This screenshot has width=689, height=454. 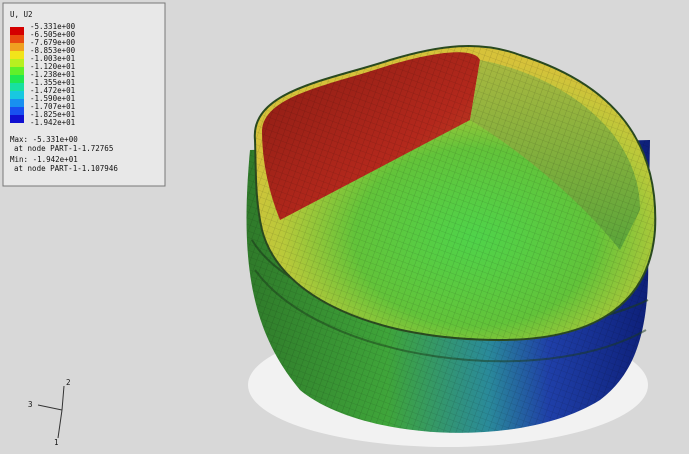 I want to click on axis-triad: 2 3 1, so click(x=49, y=412).